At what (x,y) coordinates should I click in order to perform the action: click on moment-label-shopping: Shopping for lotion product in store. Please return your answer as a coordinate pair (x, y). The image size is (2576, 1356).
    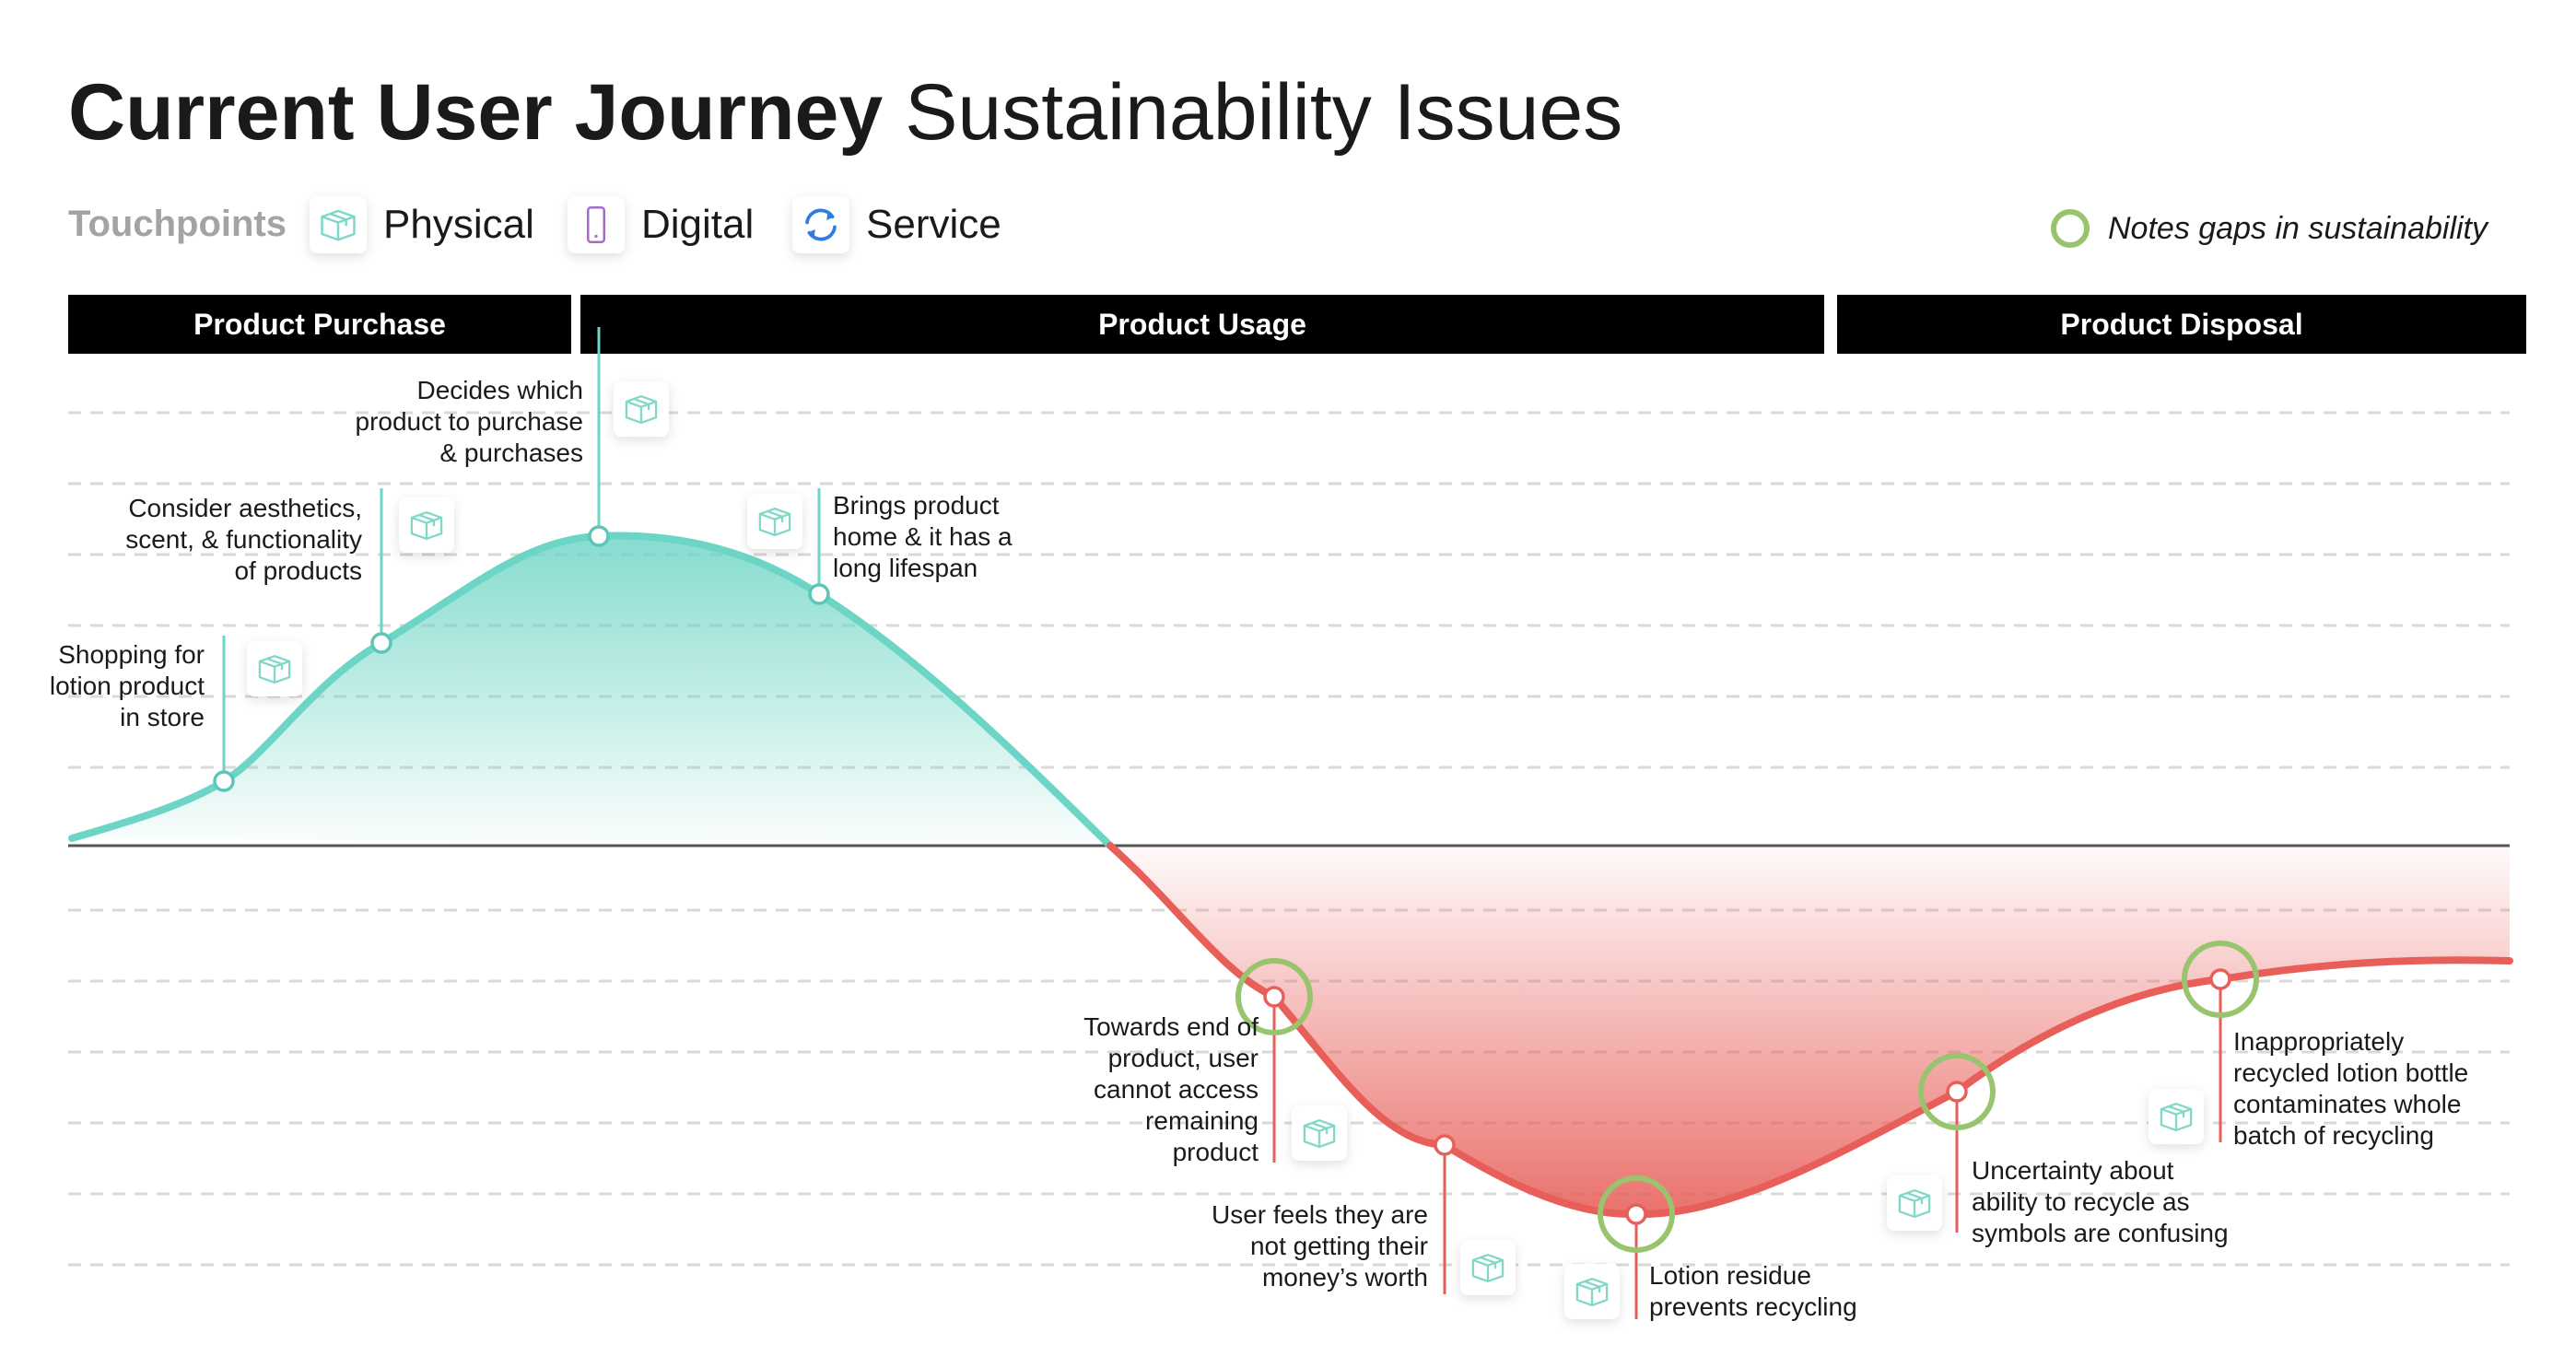
    Looking at the image, I should click on (127, 686).